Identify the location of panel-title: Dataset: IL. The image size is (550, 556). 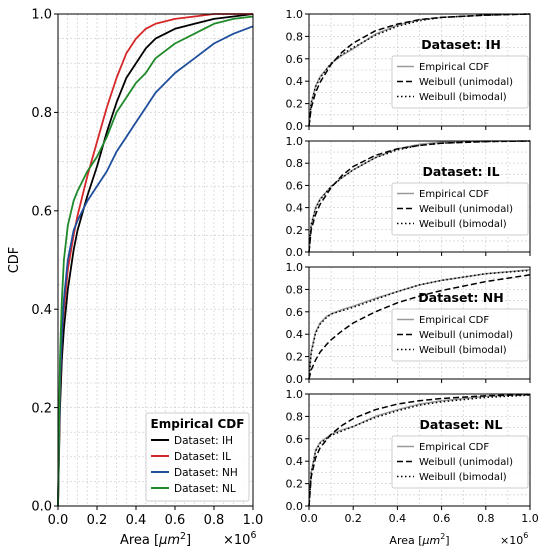
(460, 171).